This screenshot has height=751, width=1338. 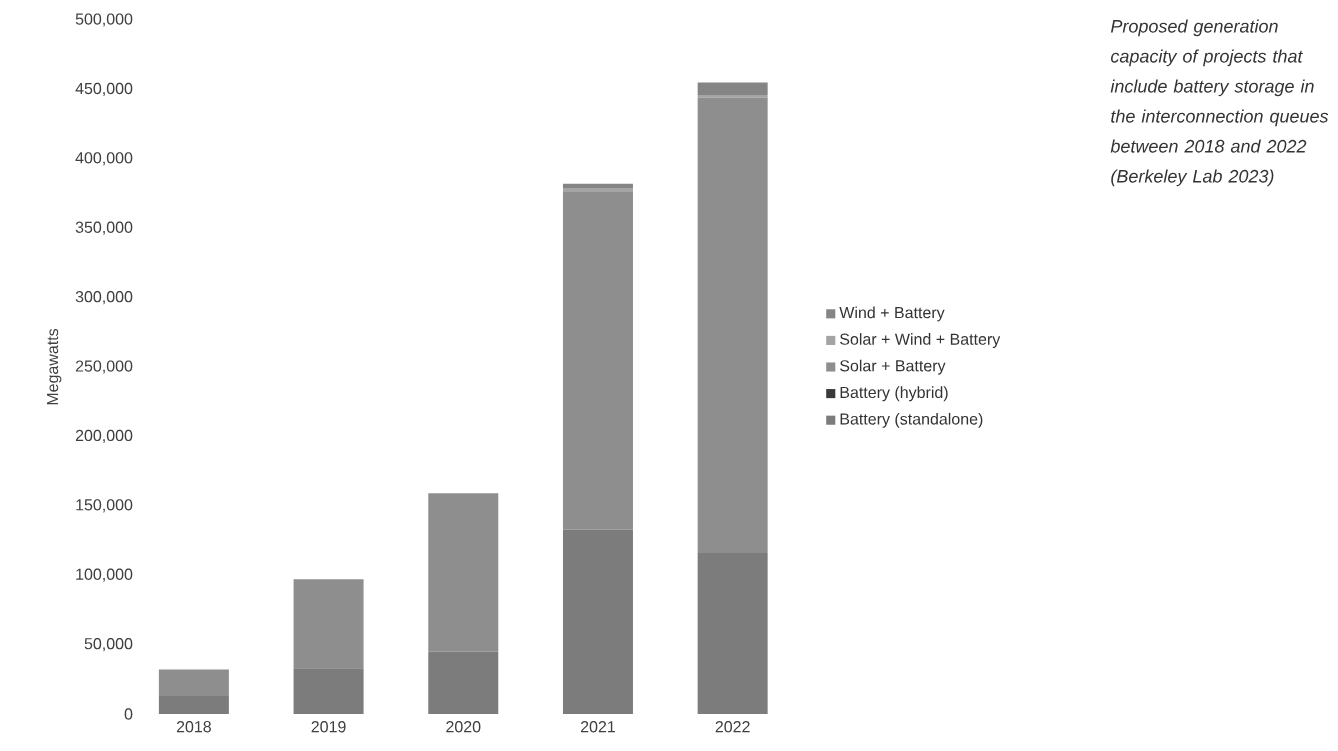 What do you see at coordinates (1219, 103) in the screenshot?
I see `text: Proposed generation capacity of projects that include battery storage in the interconnection queues between 2018 and 2022 (Berkeley Lab 2023)` at bounding box center [1219, 103].